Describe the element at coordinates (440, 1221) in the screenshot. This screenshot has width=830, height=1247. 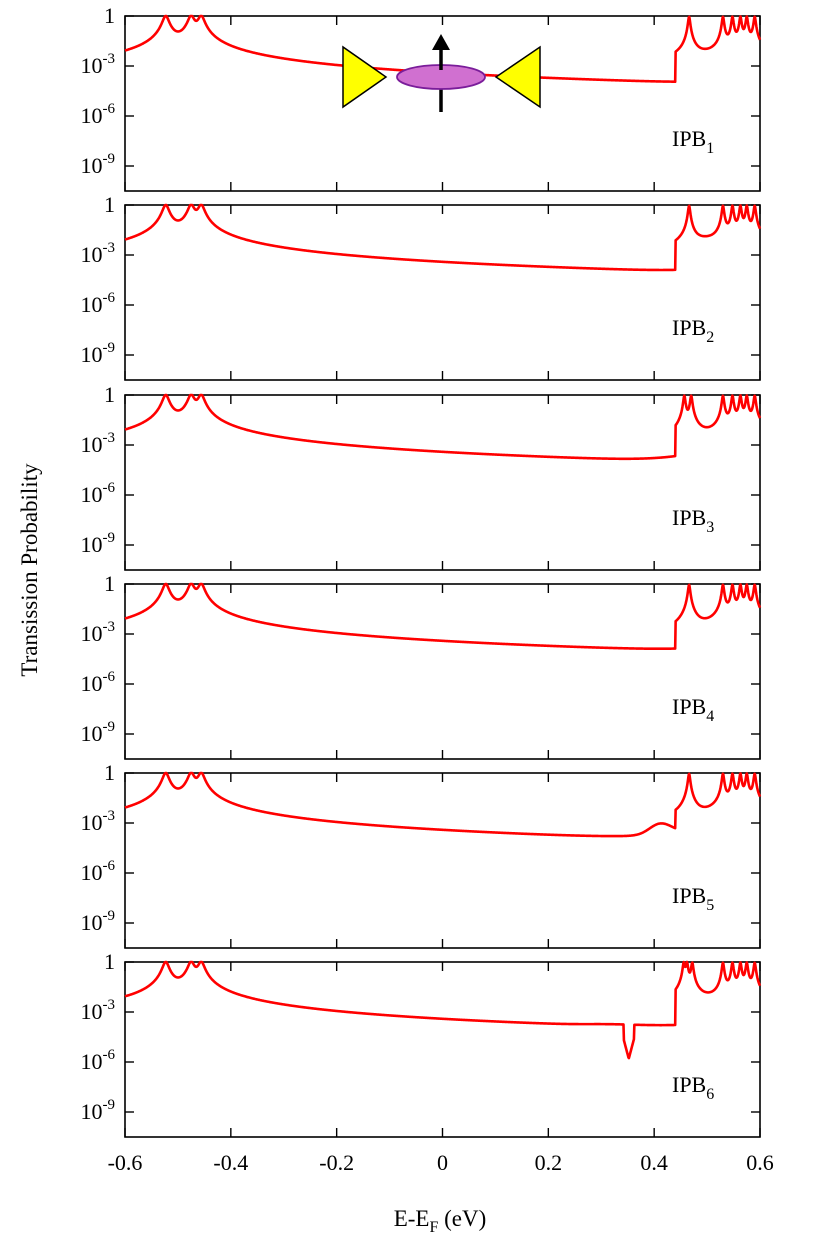
I see `x-axis-label: E-EF (eV)` at that location.